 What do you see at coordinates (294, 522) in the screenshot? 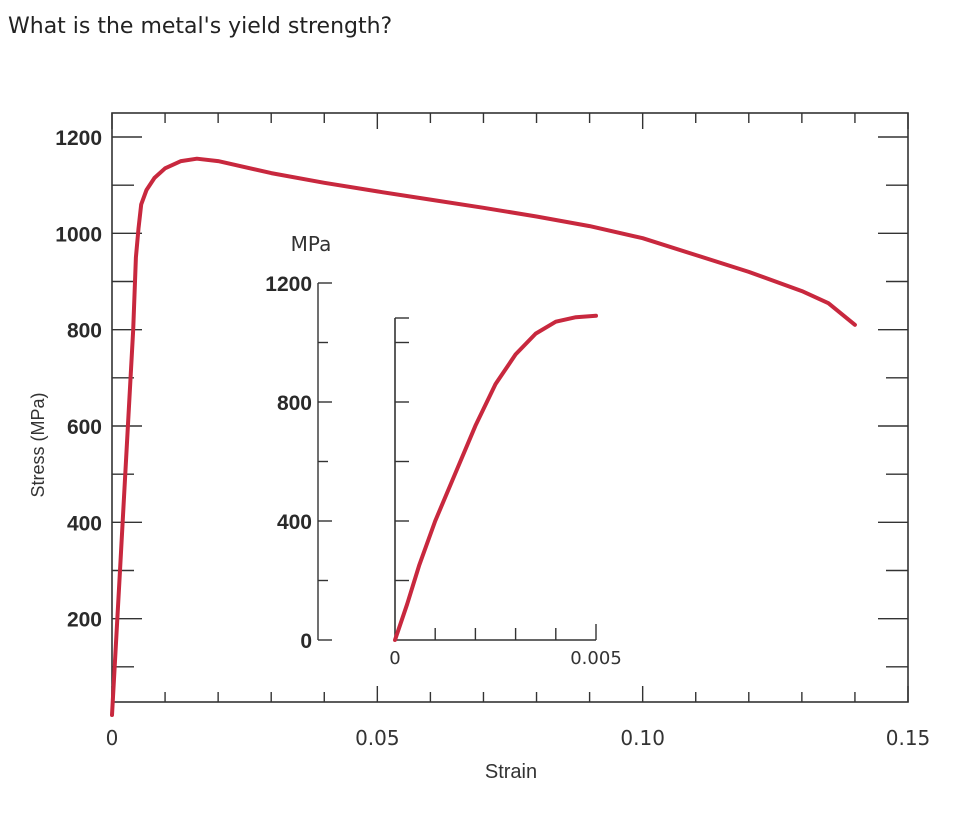
I see `inset-y-tick-label: 400` at bounding box center [294, 522].